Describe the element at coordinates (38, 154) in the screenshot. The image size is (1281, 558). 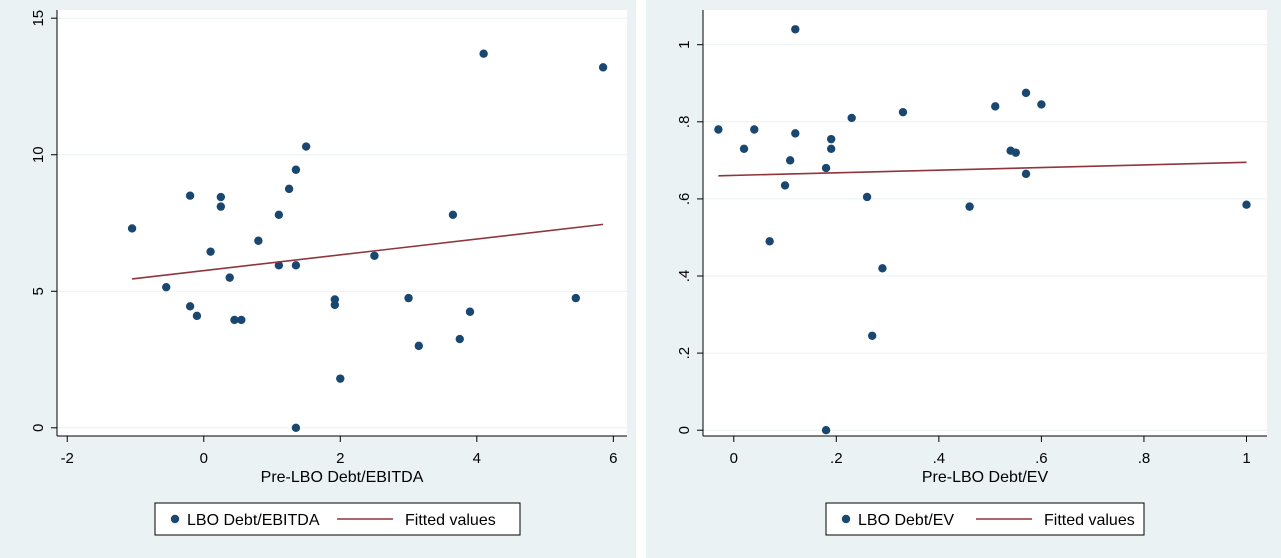
I see `y-tick-label: 10` at that location.